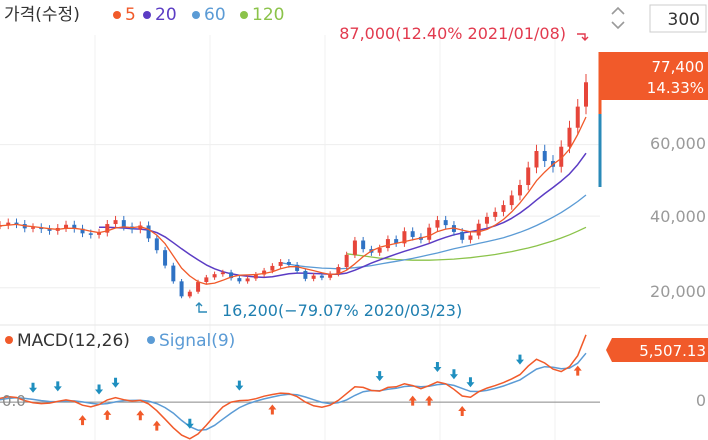 The height and width of the screenshot is (440, 708). I want to click on price-y-axis: 60,000 40,000 20,000, so click(678, 217).